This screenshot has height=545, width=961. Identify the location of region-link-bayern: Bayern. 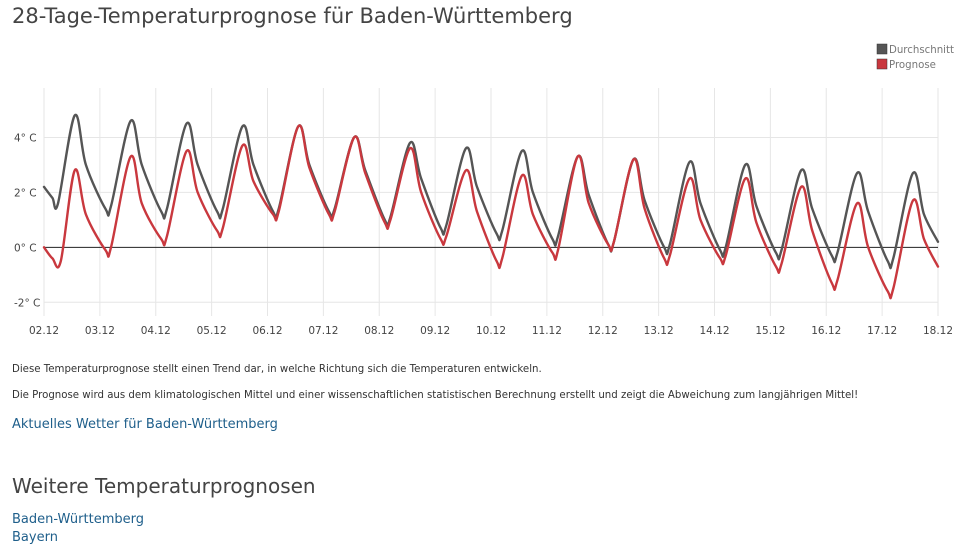
(35, 537).